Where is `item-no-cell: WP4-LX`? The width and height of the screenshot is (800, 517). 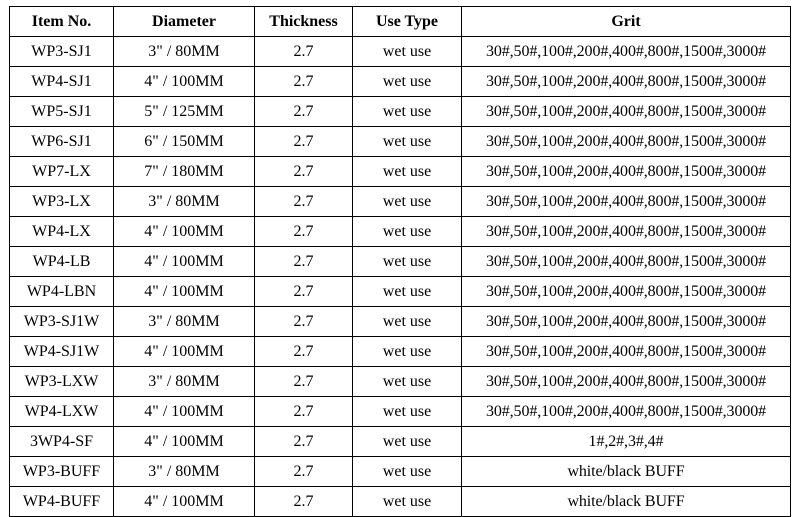
item-no-cell: WP4-LX is located at coordinates (61, 231).